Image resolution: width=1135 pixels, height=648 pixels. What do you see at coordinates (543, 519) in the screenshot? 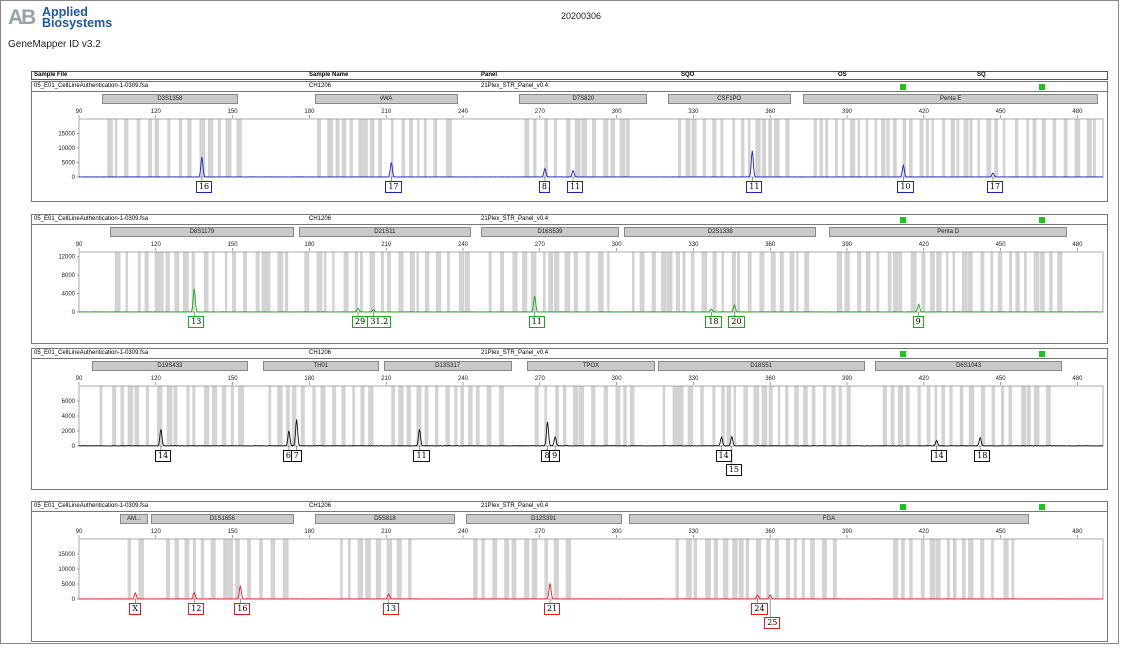
I see `locus-bar: D12S391` at bounding box center [543, 519].